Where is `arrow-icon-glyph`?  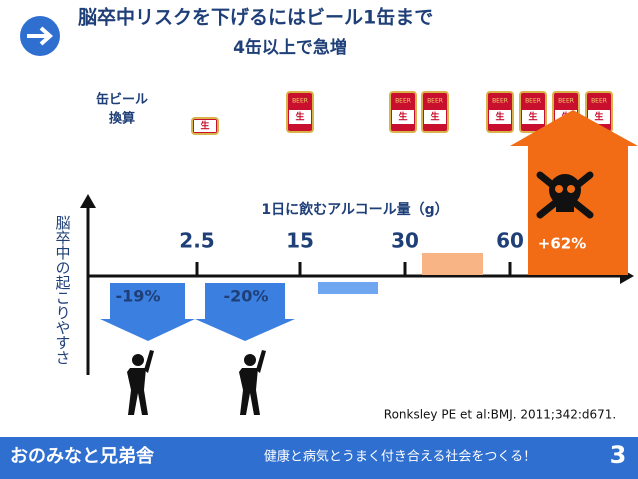
arrow-icon-glyph is located at coordinates (40, 36).